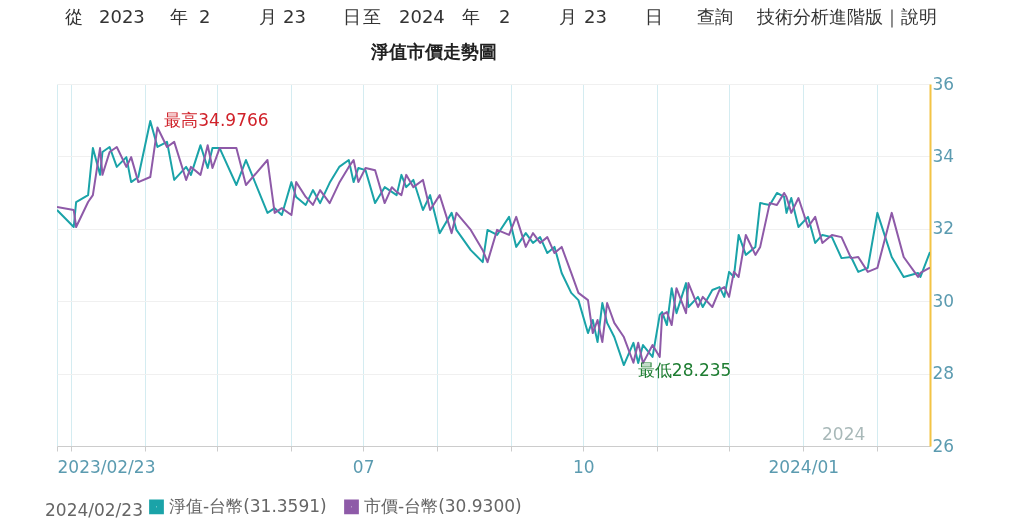  What do you see at coordinates (363, 466) in the screenshot?
I see `x-tick-label: 07` at bounding box center [363, 466].